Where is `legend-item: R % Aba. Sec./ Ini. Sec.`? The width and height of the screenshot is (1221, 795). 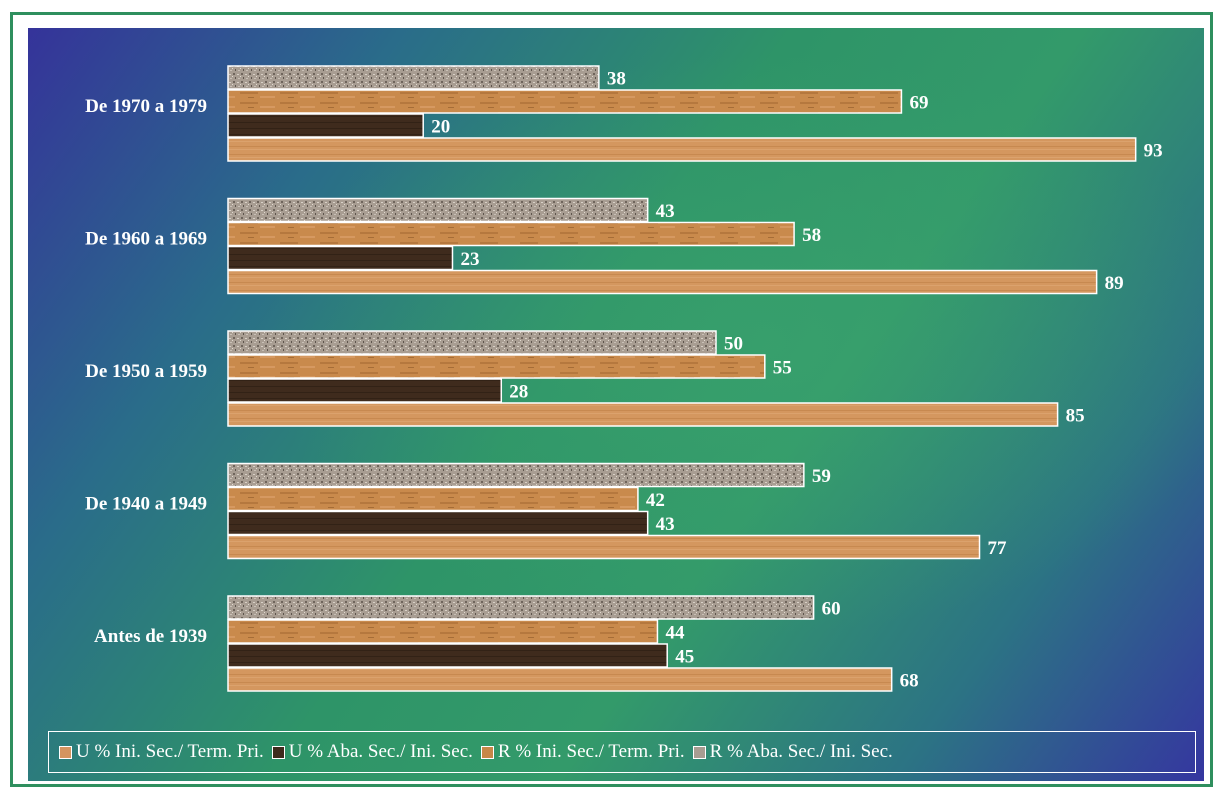 legend-item: R % Aba. Sec./ Ini. Sec. is located at coordinates (792, 752).